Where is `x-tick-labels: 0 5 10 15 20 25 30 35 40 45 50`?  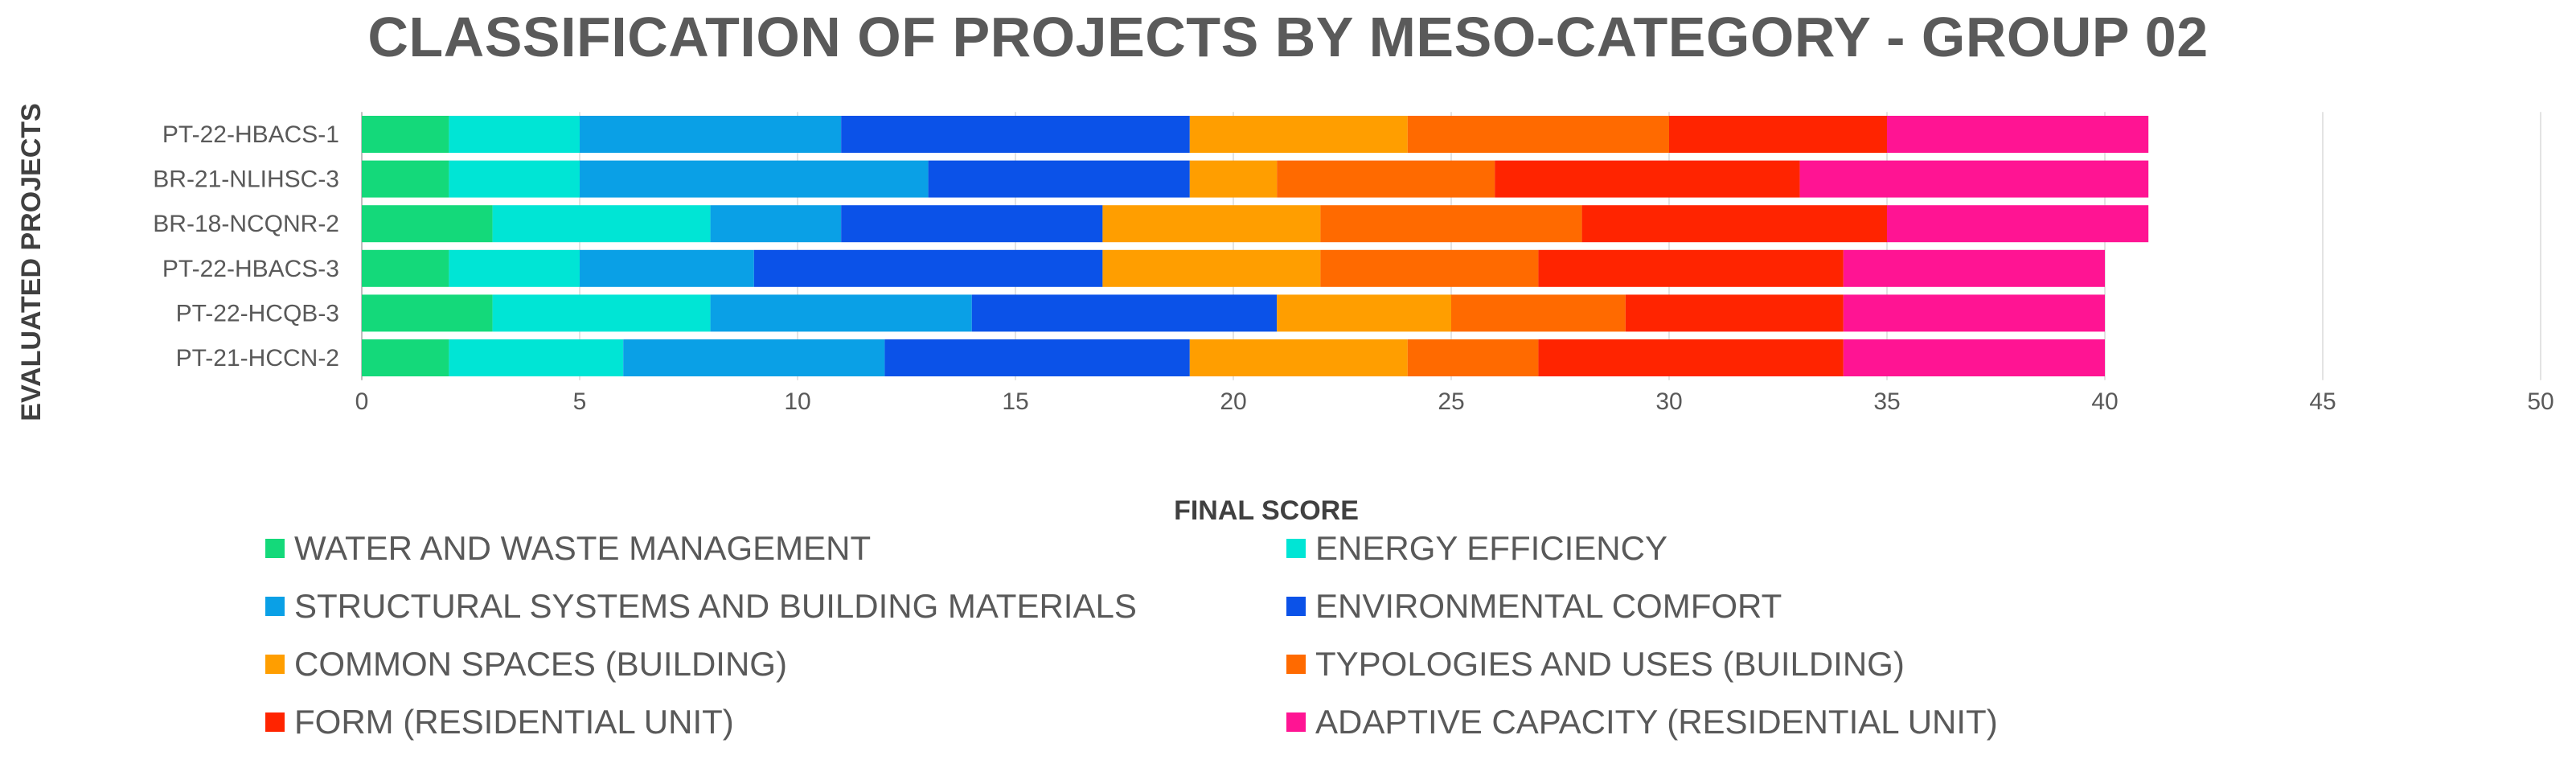 x-tick-labels: 0 5 10 15 20 25 30 35 40 45 50 is located at coordinates (1454, 401).